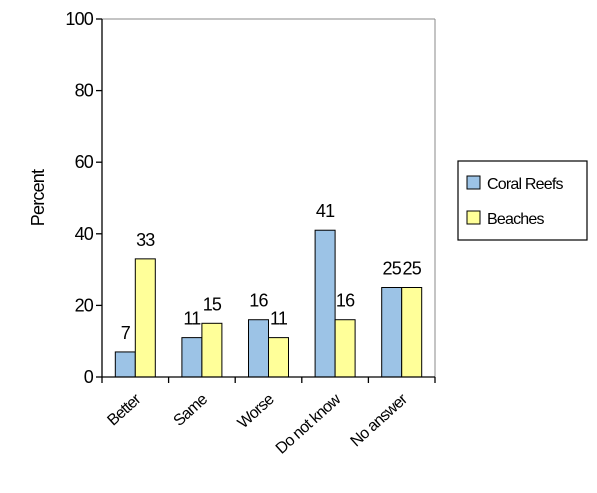 This screenshot has width=597, height=493. What do you see at coordinates (309, 424) in the screenshot?
I see `category-label: Do not know` at bounding box center [309, 424].